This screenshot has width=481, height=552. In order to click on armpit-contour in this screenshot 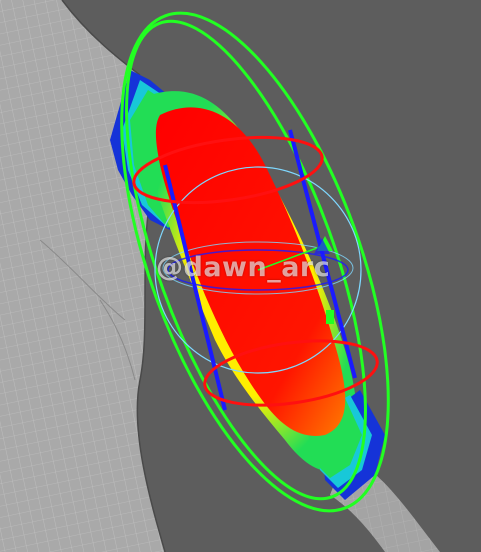, I will do `click(117, 340)`.